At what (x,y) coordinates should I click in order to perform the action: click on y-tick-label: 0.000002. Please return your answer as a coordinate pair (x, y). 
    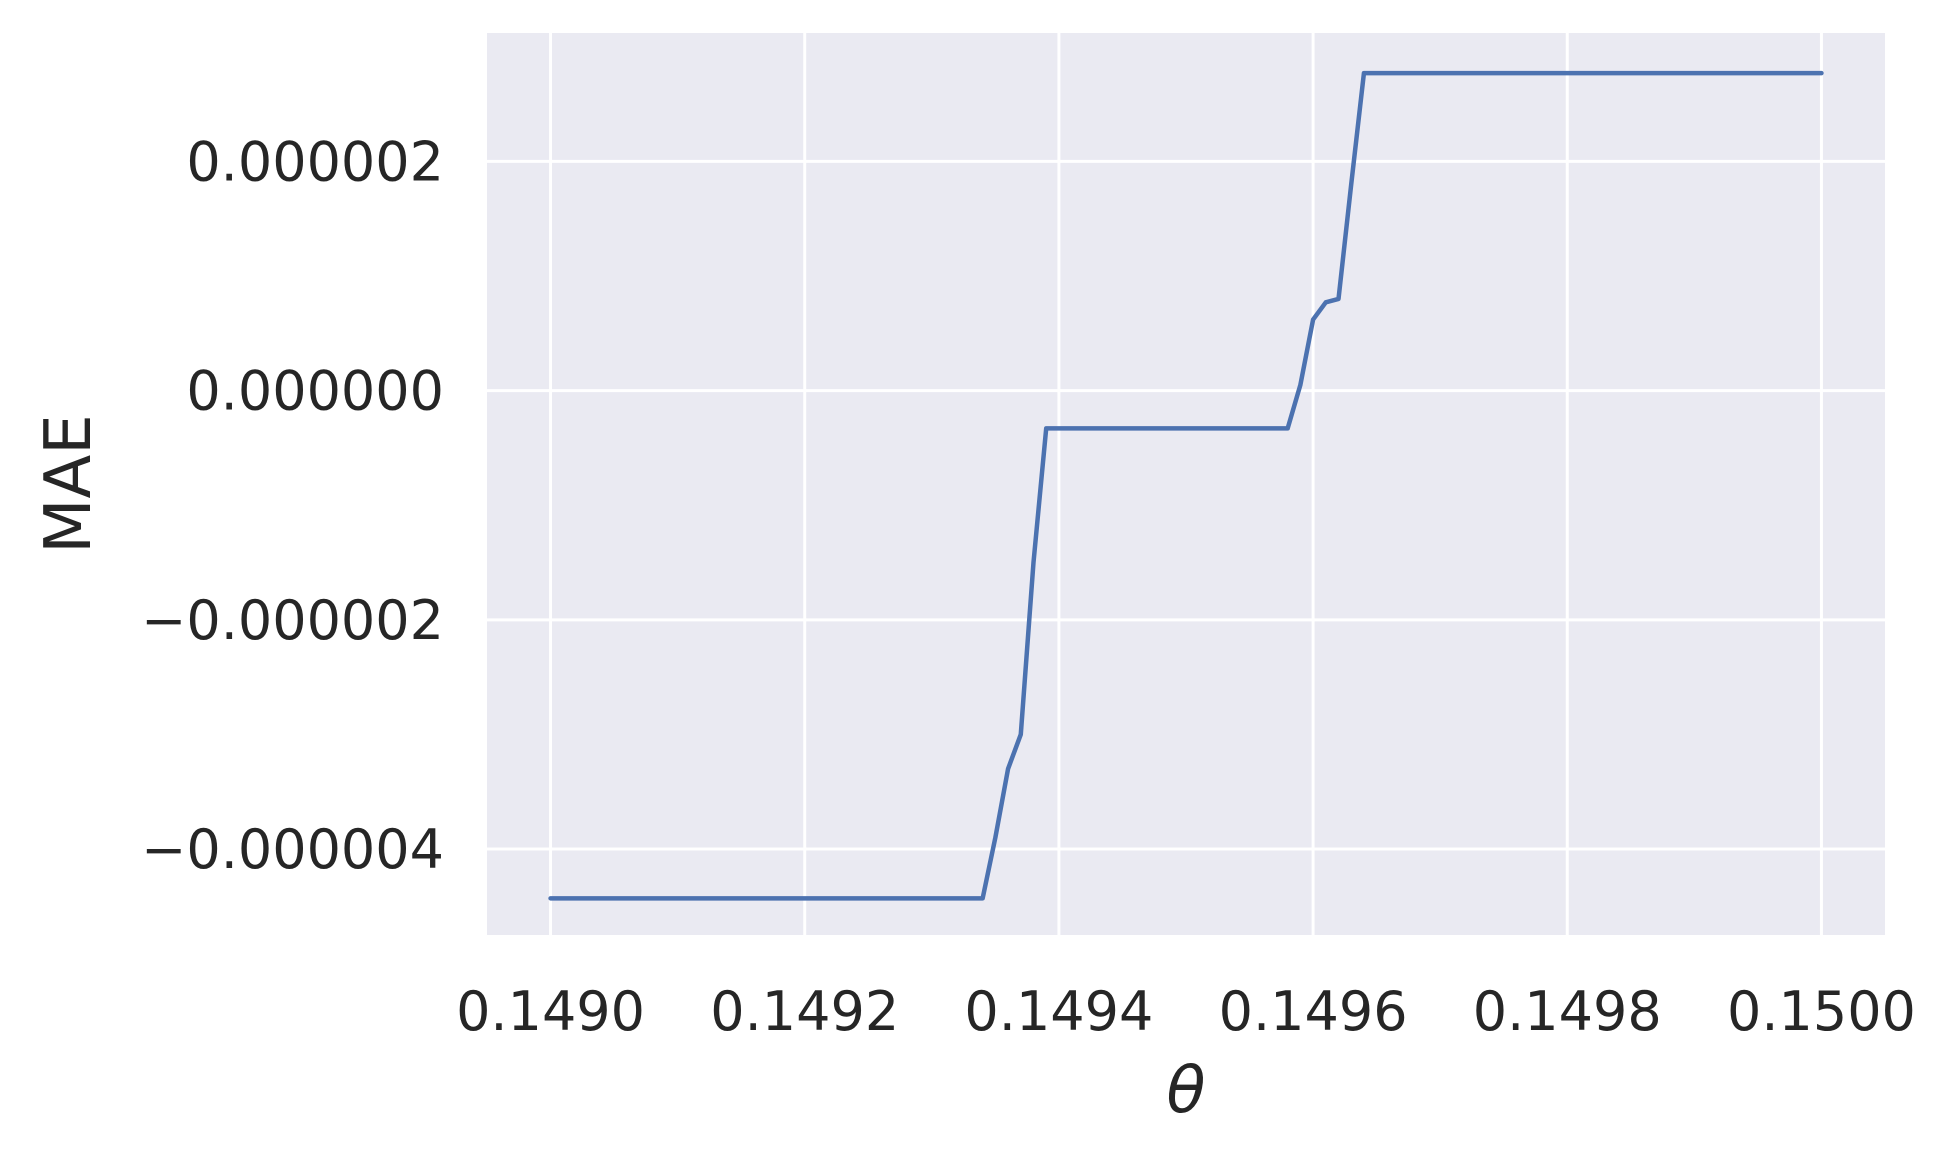
    Looking at the image, I should click on (315, 161).